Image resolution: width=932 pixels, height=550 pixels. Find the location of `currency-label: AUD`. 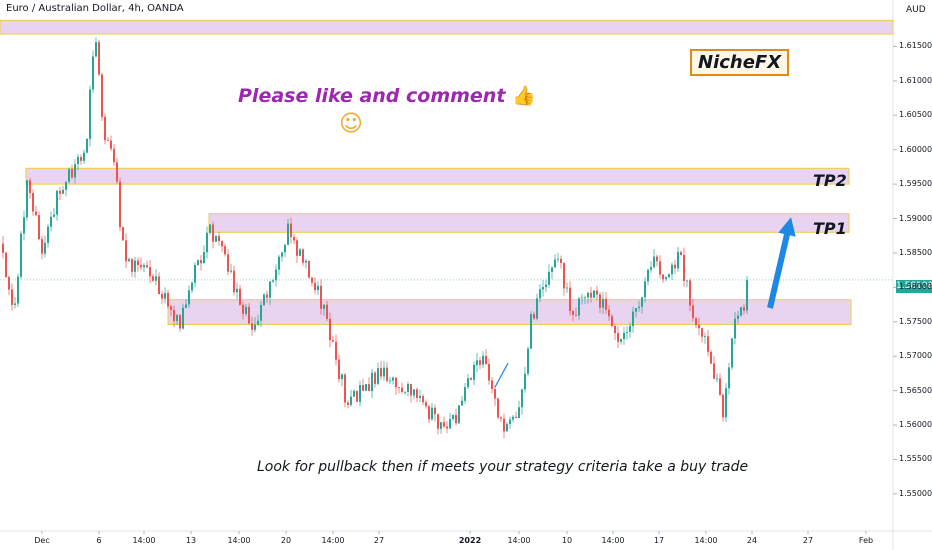

currency-label: AUD is located at coordinates (916, 10).